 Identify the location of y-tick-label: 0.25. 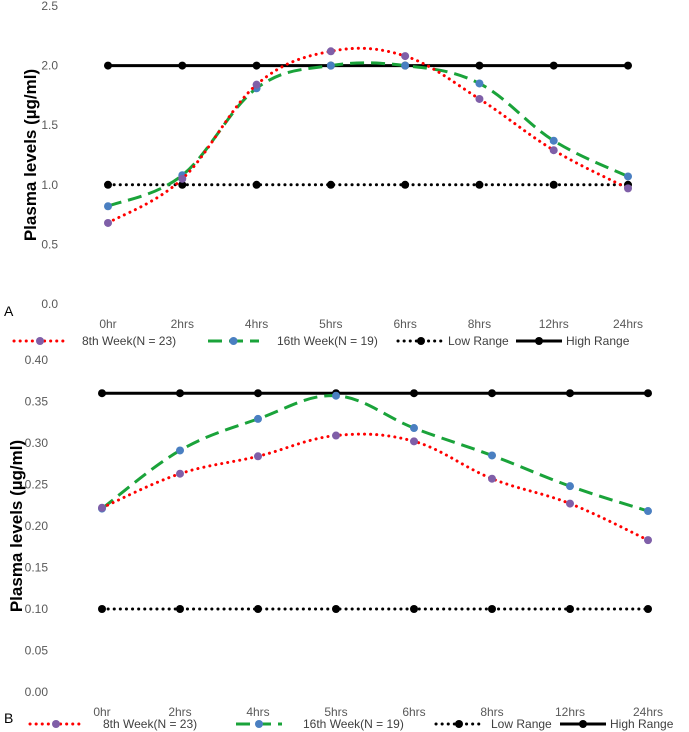
(37, 485).